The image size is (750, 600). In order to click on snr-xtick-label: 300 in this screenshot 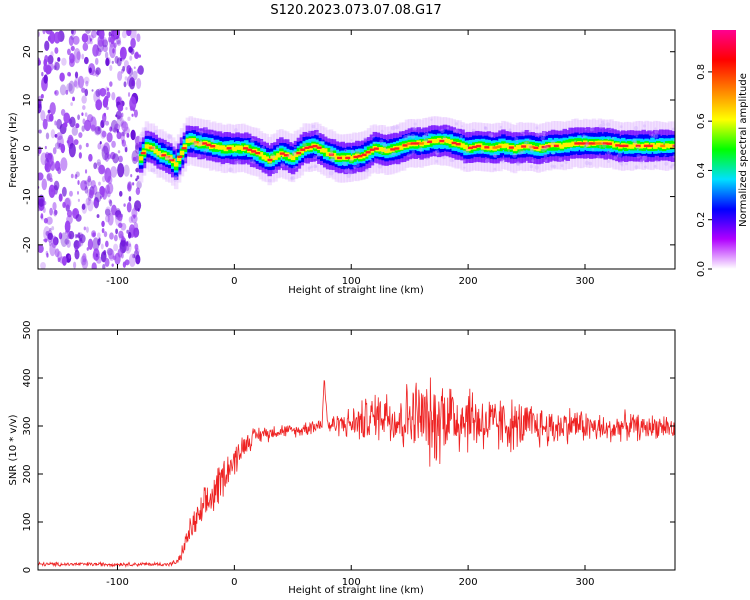, I will do `click(584, 582)`.